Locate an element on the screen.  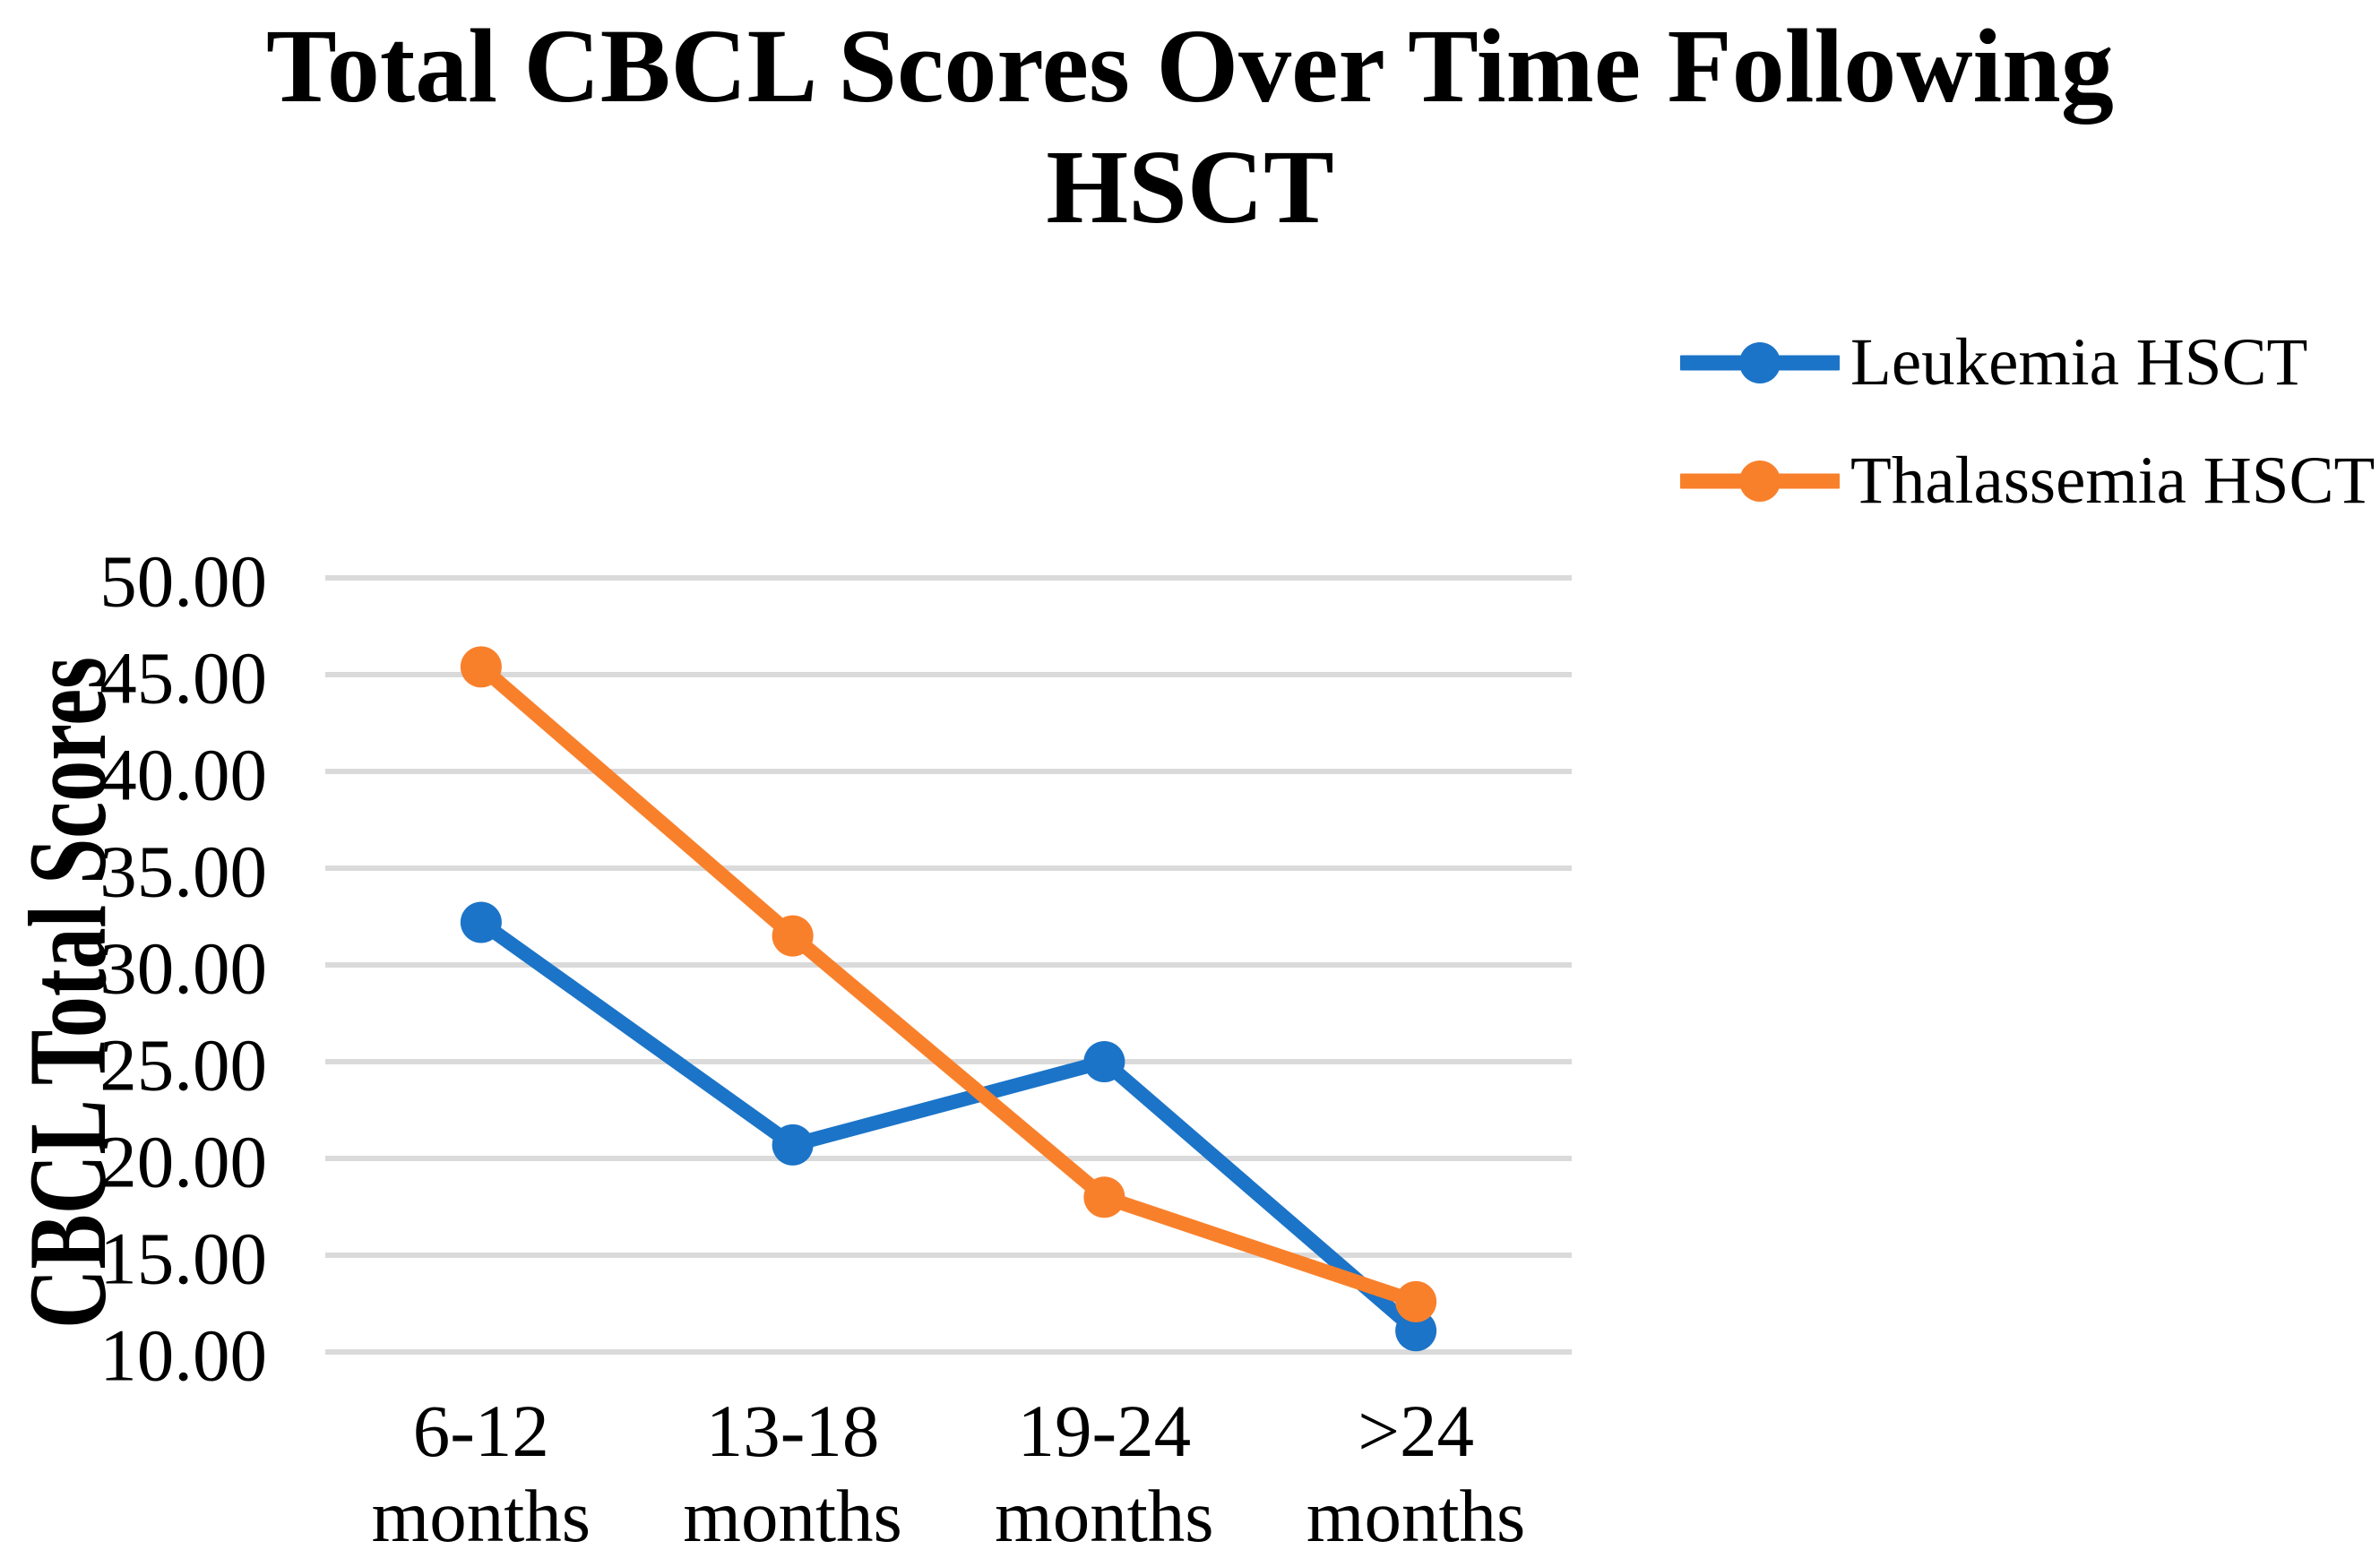
legend-item-leukemia-hsct: Leukemia HSCT is located at coordinates (1994, 362).